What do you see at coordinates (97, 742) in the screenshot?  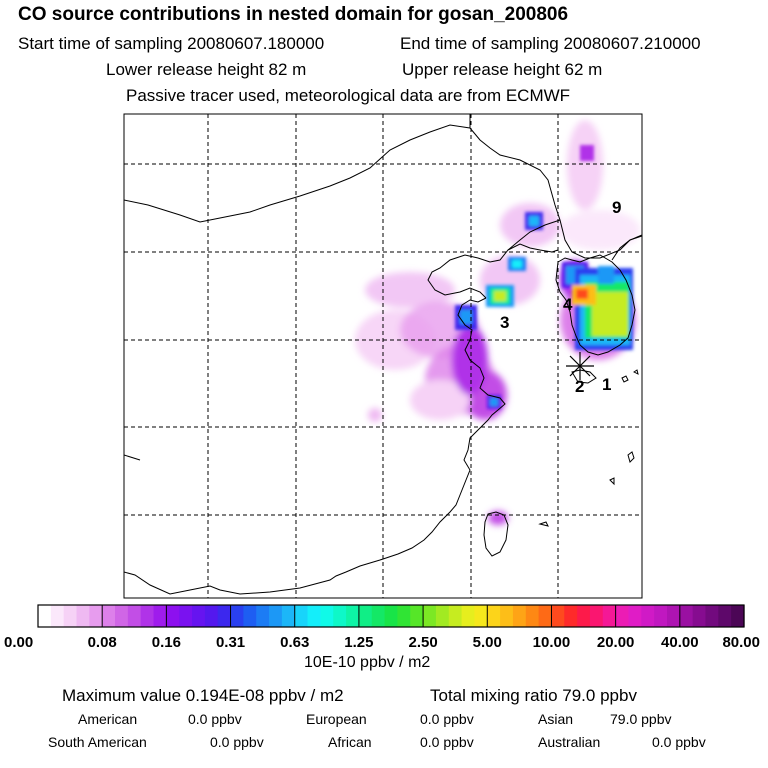 I see `south-american-label: South American` at bounding box center [97, 742].